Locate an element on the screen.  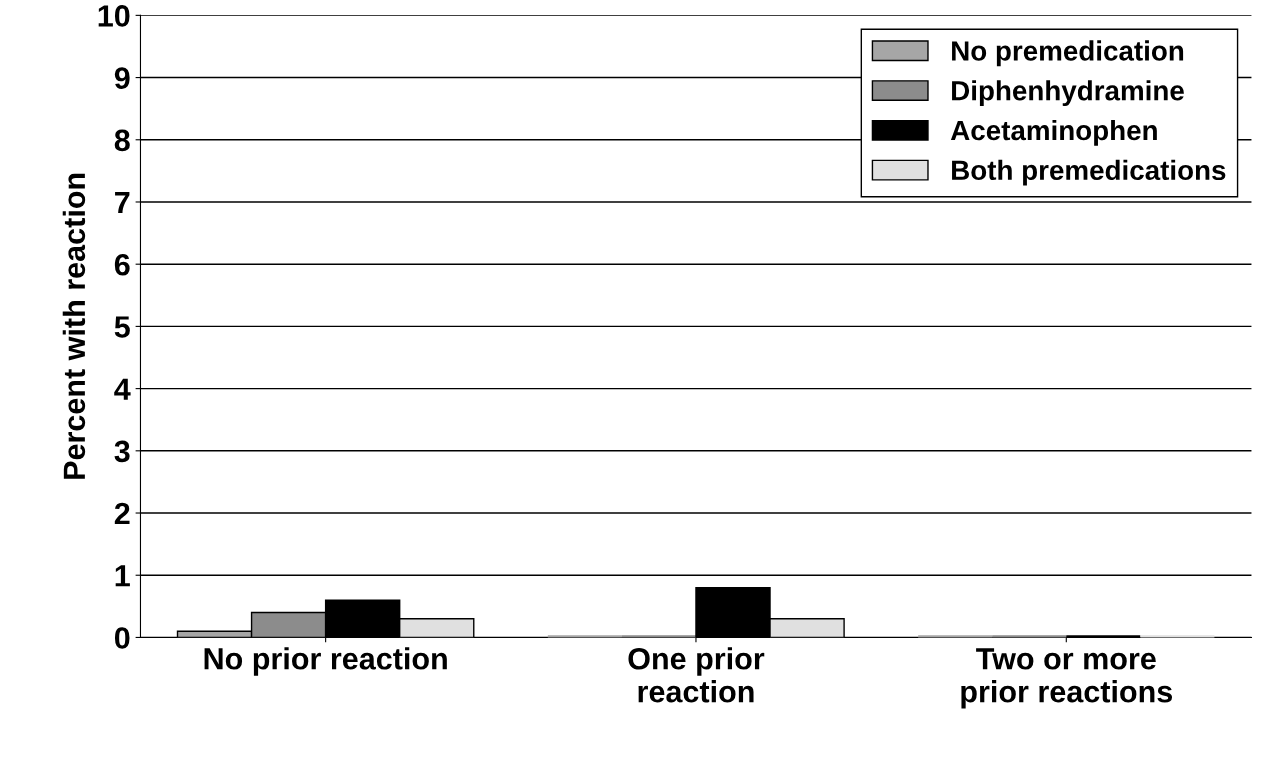
y-tick-label: 7 is located at coordinates (122, 203).